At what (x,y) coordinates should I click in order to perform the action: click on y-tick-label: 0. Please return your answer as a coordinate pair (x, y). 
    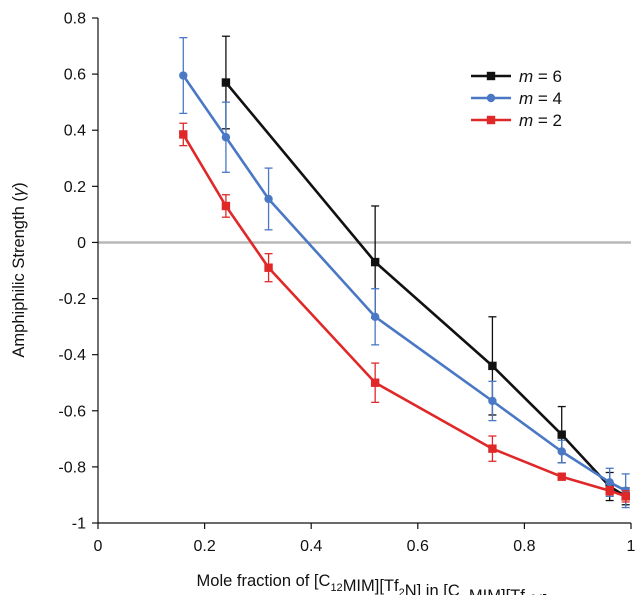
    Looking at the image, I should click on (81, 243).